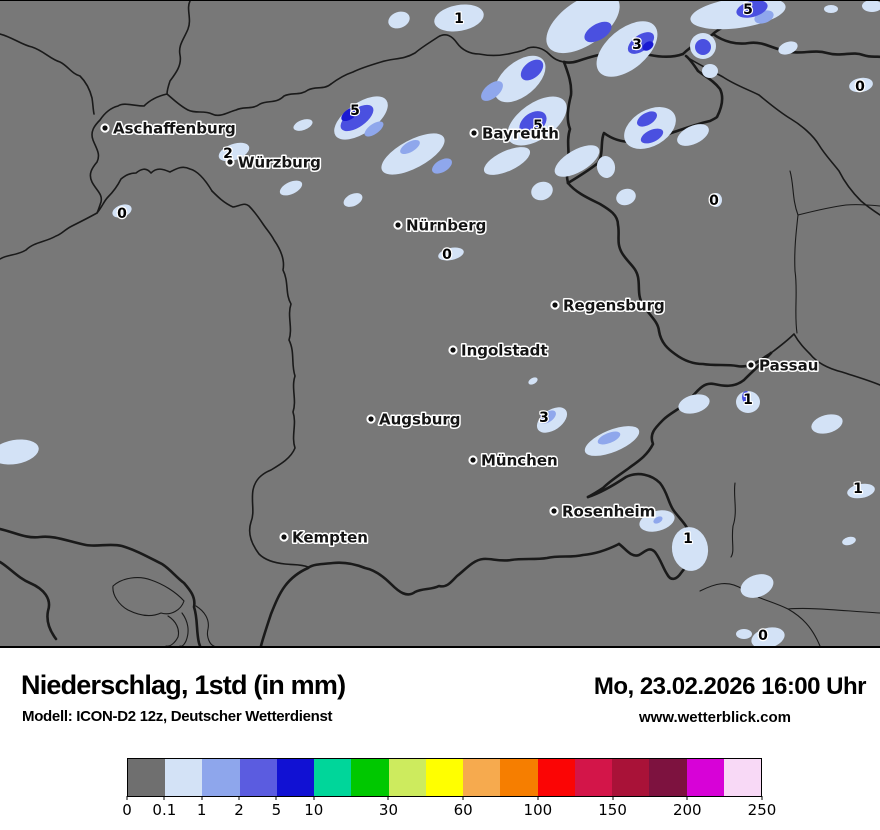 This screenshot has width=880, height=830. I want to click on border-topright, so click(795, 45).